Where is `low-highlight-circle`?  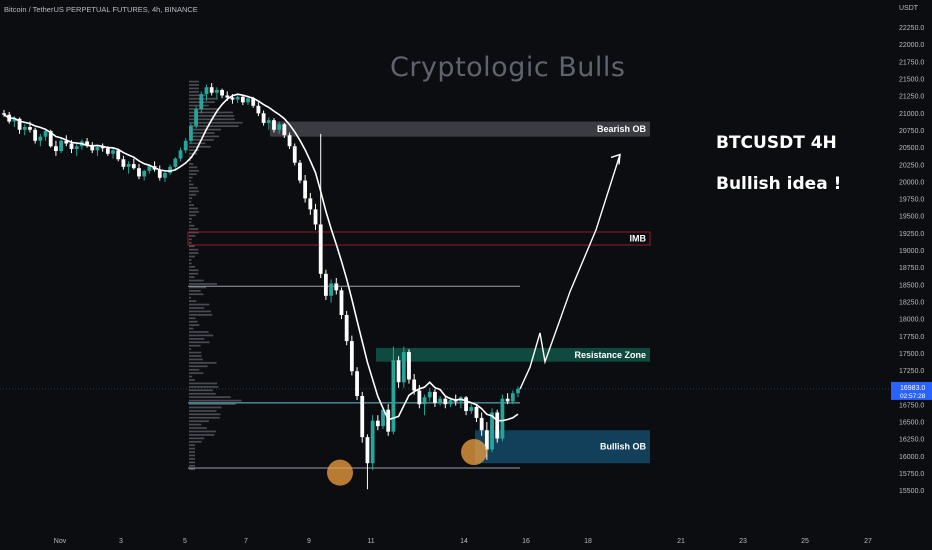 low-highlight-circle is located at coordinates (474, 452).